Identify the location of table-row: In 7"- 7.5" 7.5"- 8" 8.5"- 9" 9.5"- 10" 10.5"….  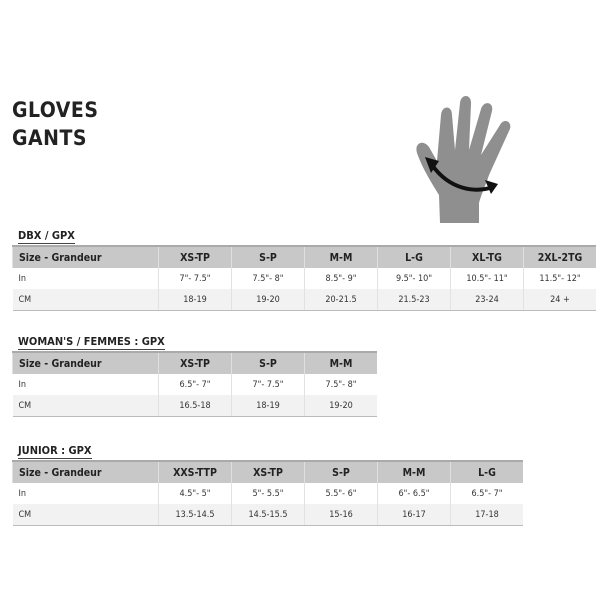
(304, 278).